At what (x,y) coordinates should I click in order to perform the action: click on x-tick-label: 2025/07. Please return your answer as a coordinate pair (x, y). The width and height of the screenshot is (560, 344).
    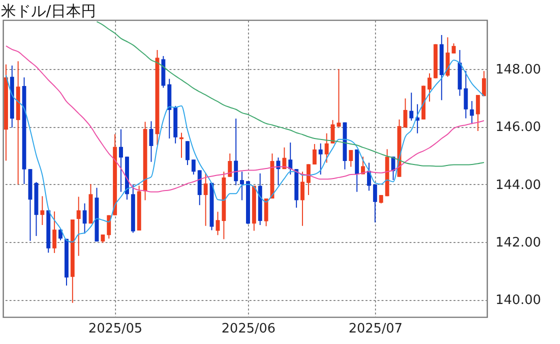
    Looking at the image, I should click on (375, 329).